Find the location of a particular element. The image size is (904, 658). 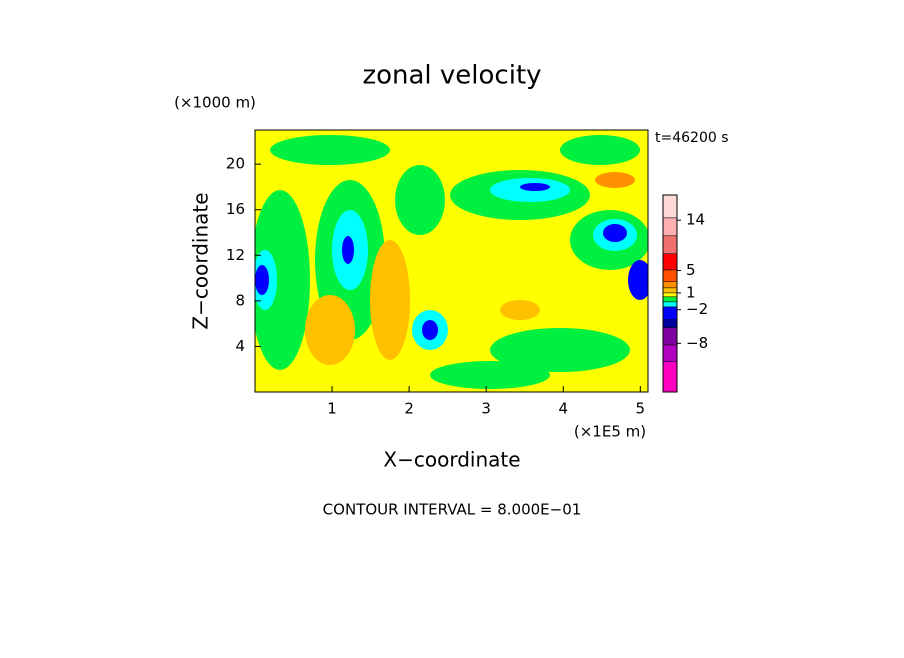

x-tick-label: 1 is located at coordinates (332, 409).